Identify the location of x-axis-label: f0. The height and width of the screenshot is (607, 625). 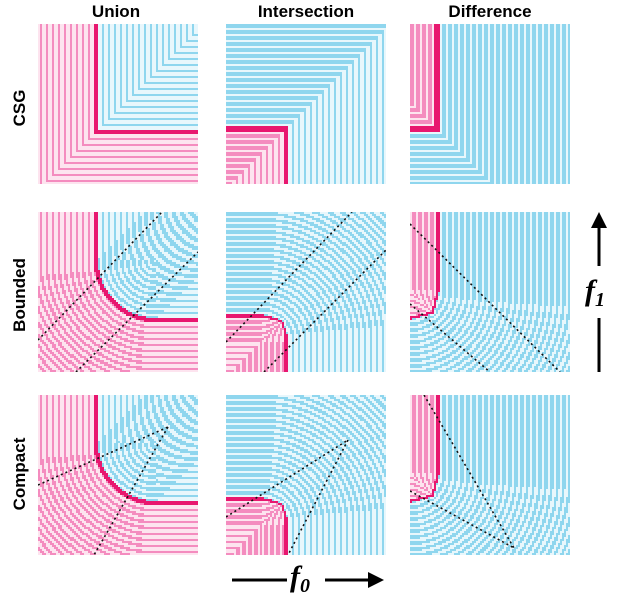
(300, 578).